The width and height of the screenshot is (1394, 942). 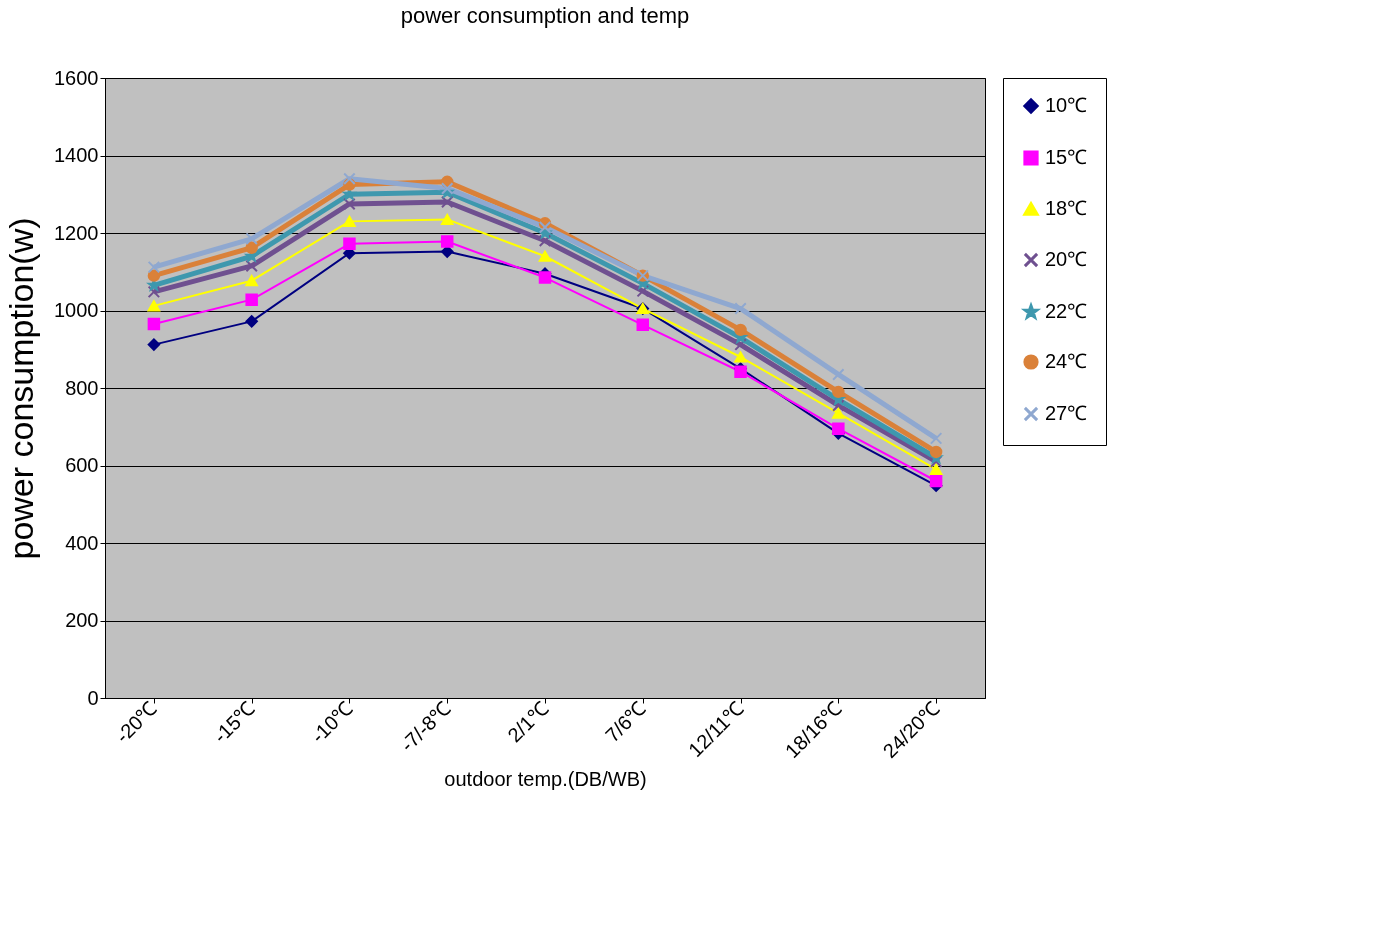 I want to click on y-tick-label: 400, so click(x=82, y=542).